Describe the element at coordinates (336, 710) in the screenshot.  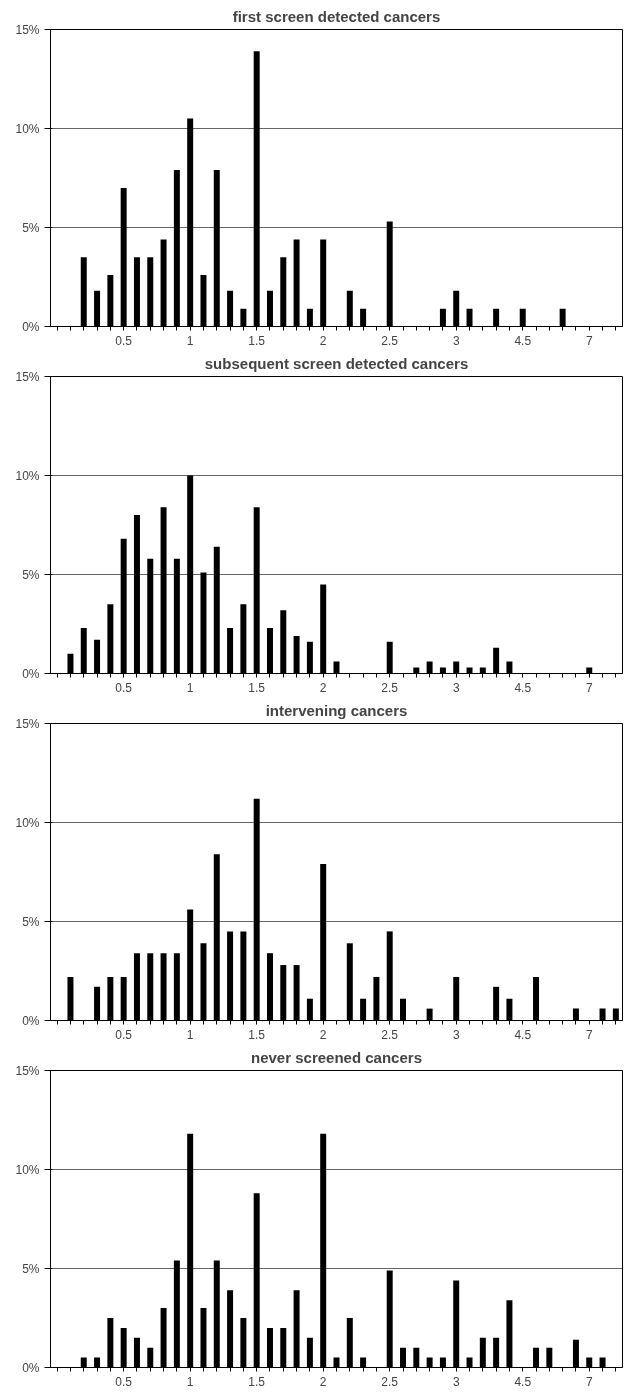
I see `chart-title: intervening cancers` at that location.